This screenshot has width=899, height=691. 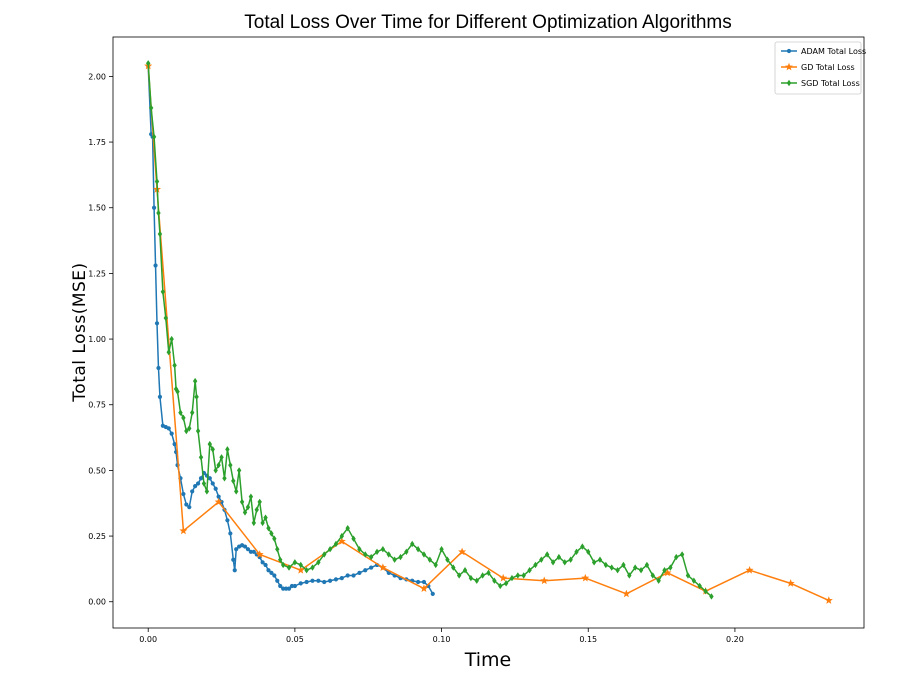 What do you see at coordinates (97, 339) in the screenshot?
I see `y-tick-label: 1.00` at bounding box center [97, 339].